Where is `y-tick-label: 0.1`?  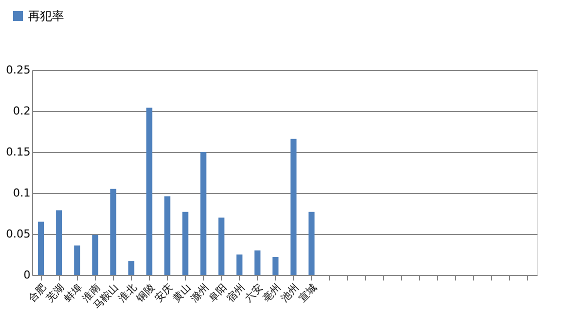 y-tick-label: 0.1 is located at coordinates (21, 193).